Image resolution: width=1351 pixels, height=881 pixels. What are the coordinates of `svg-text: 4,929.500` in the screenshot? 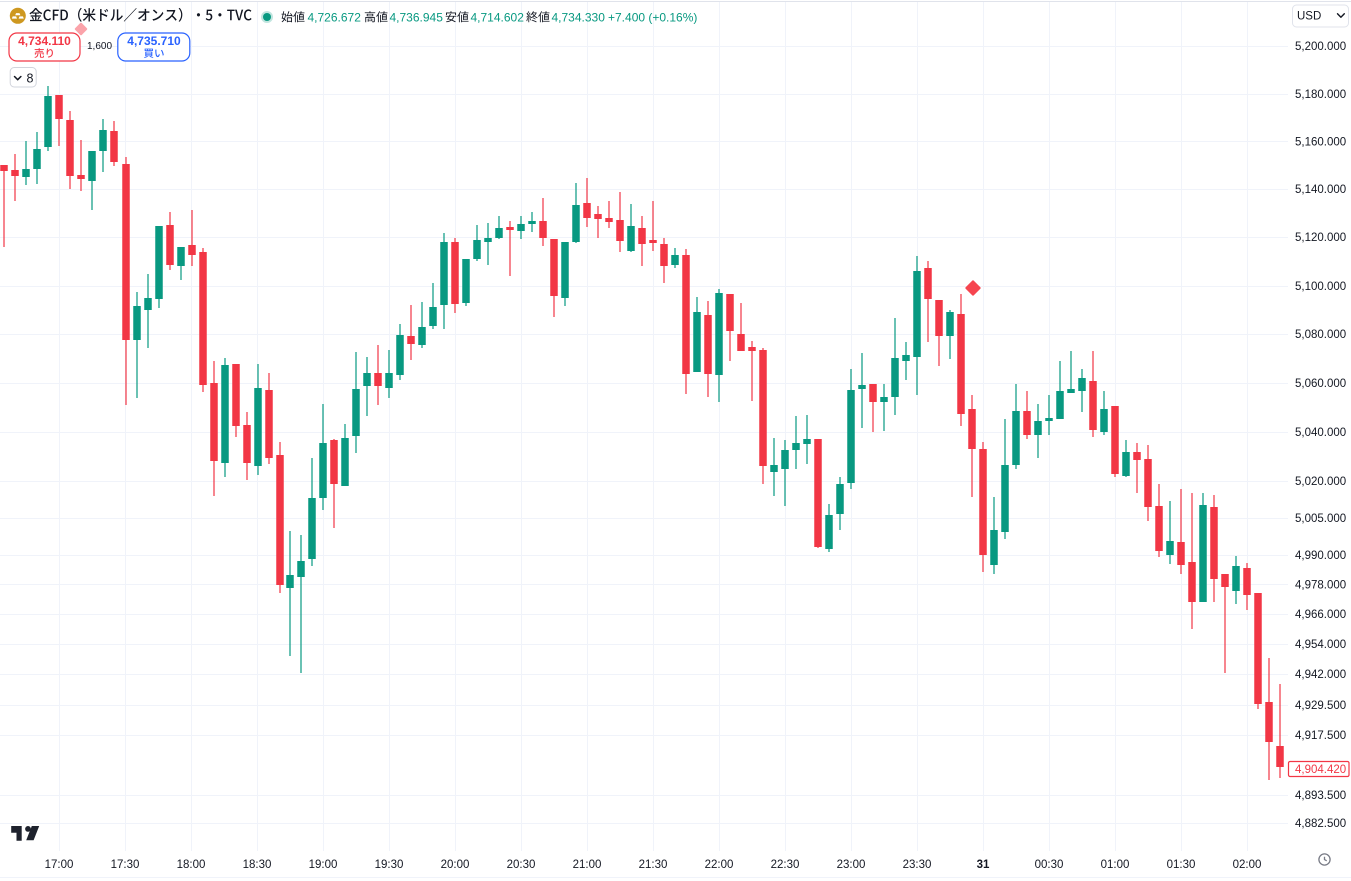 It's located at (1320, 706).